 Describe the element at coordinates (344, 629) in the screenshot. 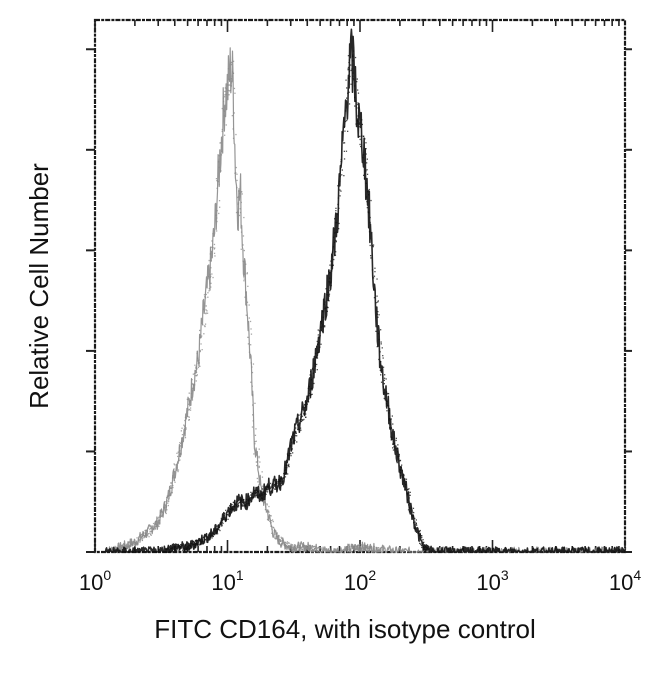

I see `x-axis-label: FITC CD164, with isotype control` at that location.